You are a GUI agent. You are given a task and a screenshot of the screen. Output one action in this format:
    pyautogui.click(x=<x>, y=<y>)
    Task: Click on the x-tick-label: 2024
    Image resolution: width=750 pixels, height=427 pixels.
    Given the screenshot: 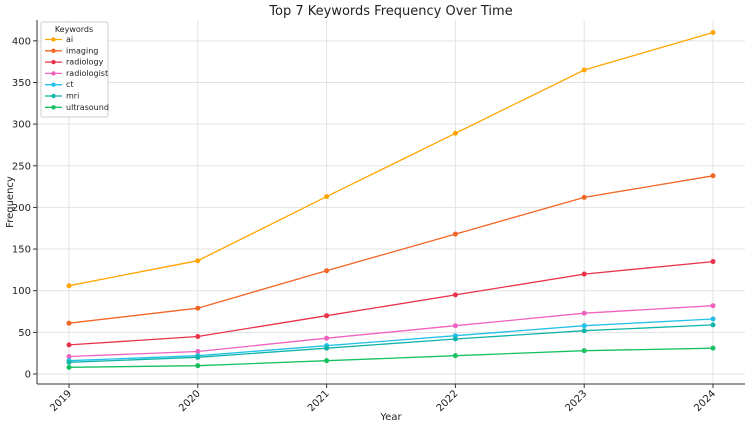 What is the action you would take?
    pyautogui.click(x=705, y=401)
    